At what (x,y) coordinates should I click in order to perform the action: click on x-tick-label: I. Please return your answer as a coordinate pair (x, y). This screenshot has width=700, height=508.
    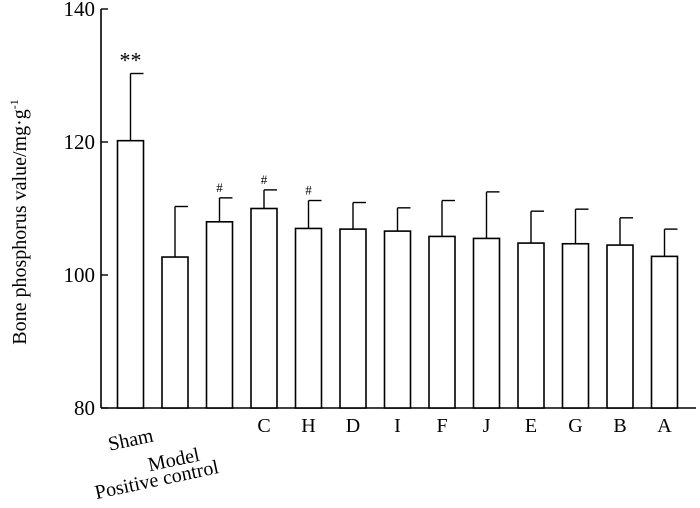
    Looking at the image, I should click on (397, 426).